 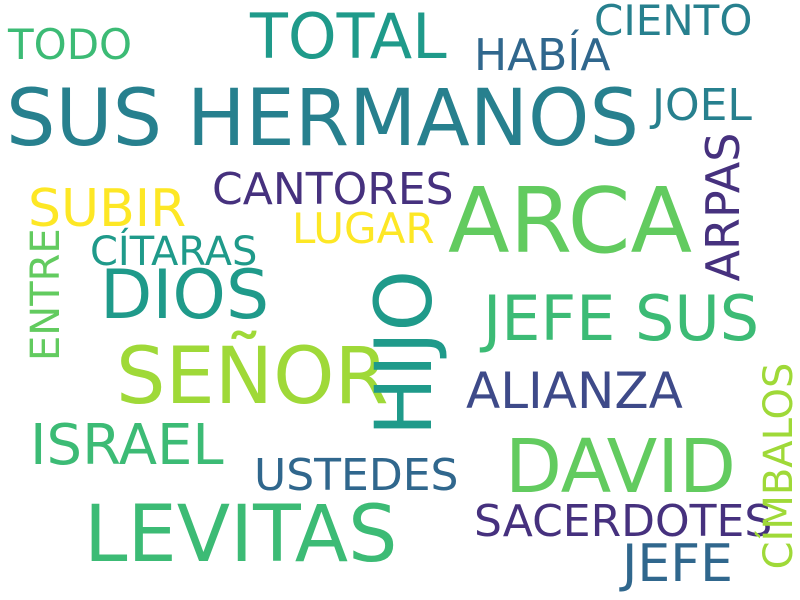 I want to click on word-ciento: CIENTO, so click(x=673, y=22).